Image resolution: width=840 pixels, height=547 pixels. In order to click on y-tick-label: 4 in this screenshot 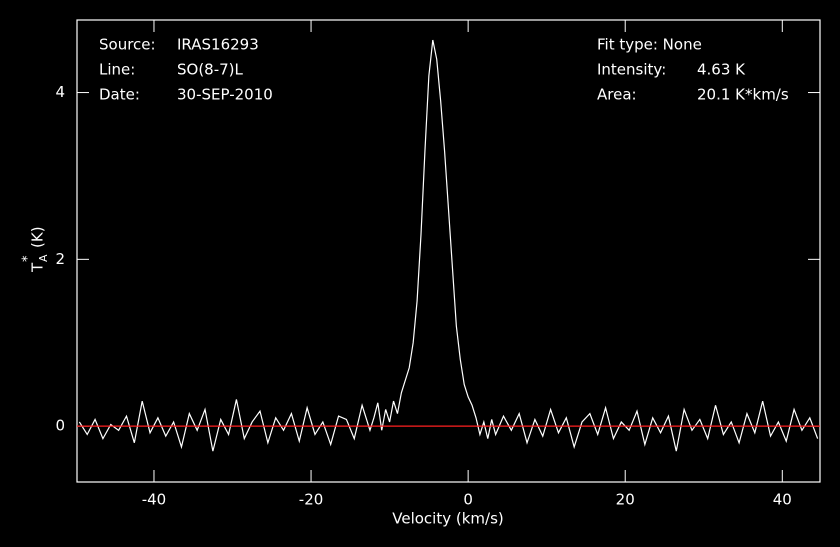, I will do `click(60, 92)`.